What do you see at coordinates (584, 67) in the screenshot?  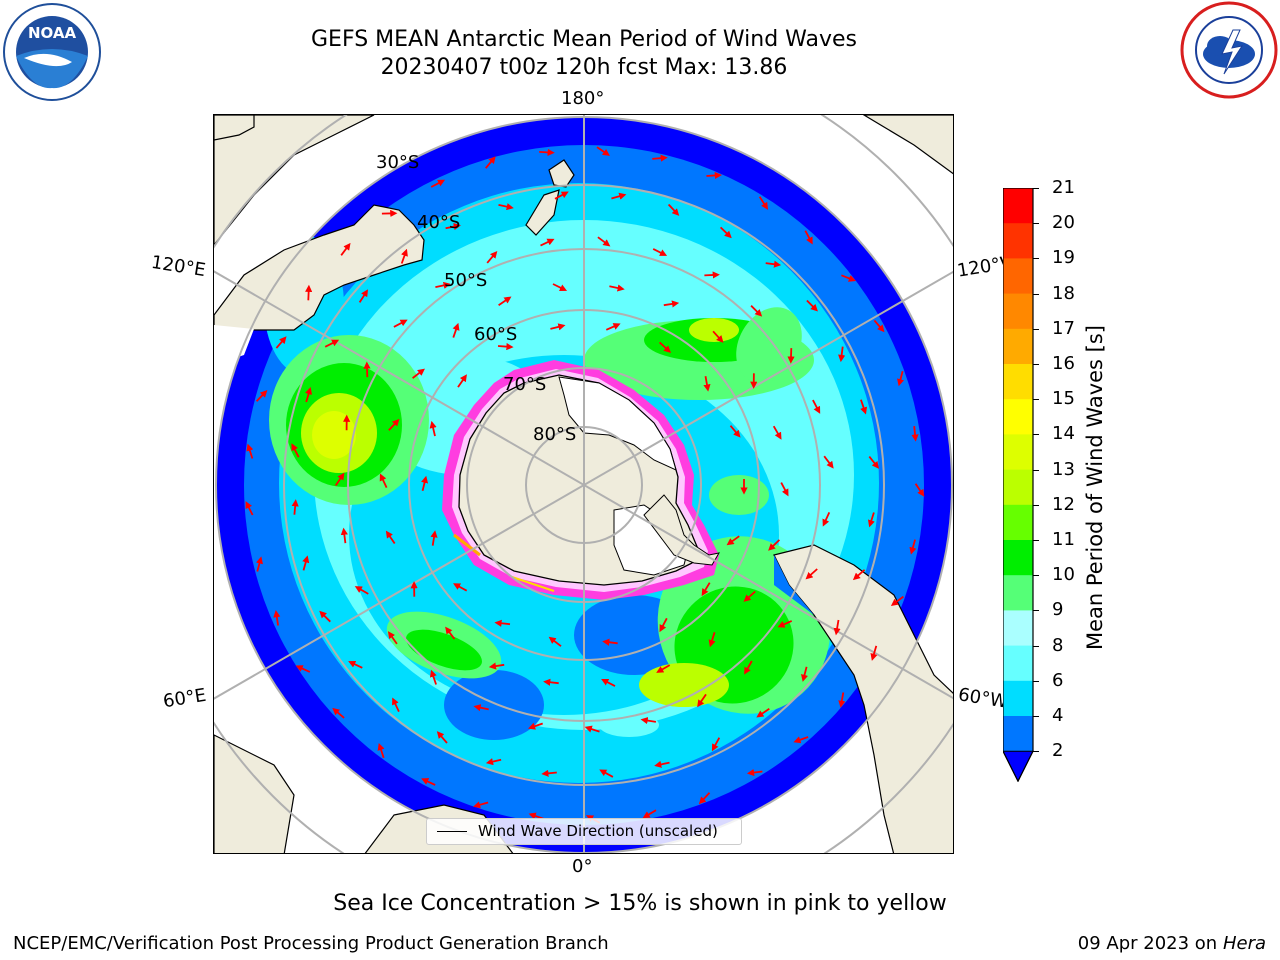 I see `chart-subtitle: 20230407 t00z 120h fcst Max: 13.86` at bounding box center [584, 67].